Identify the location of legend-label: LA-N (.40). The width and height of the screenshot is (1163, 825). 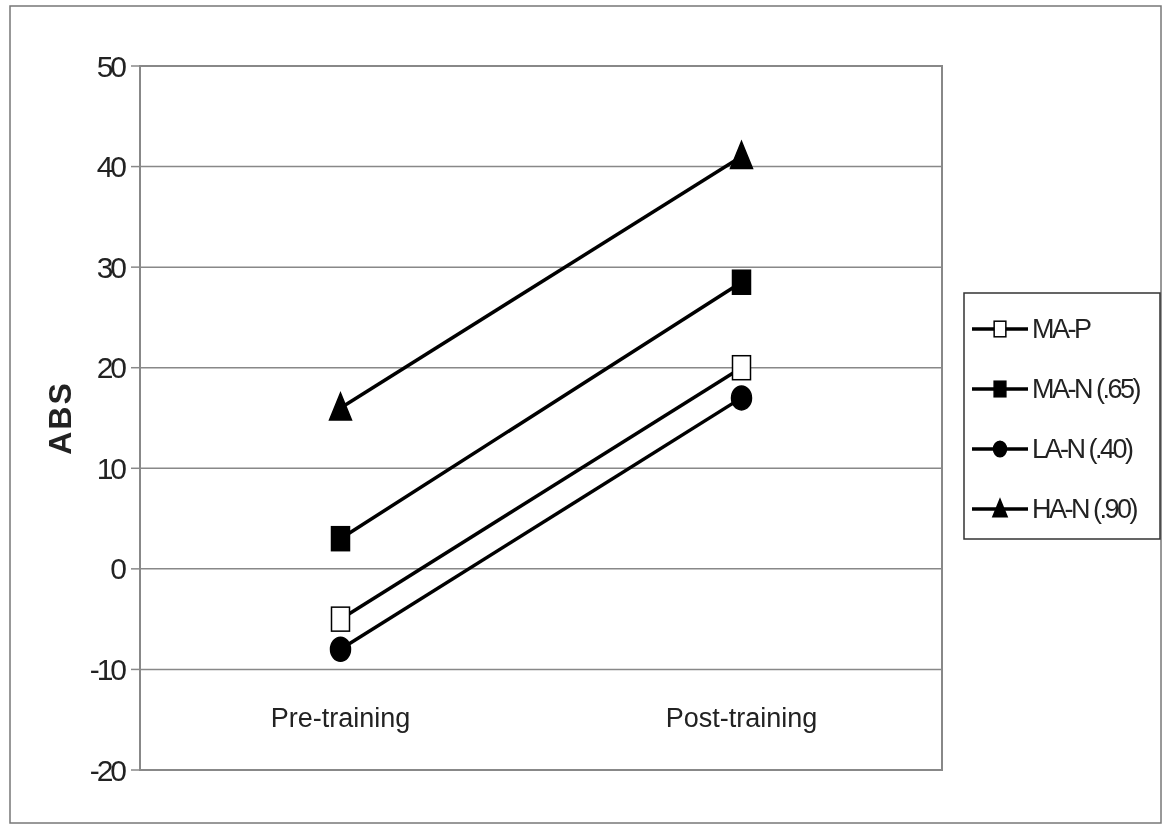
(1083, 449).